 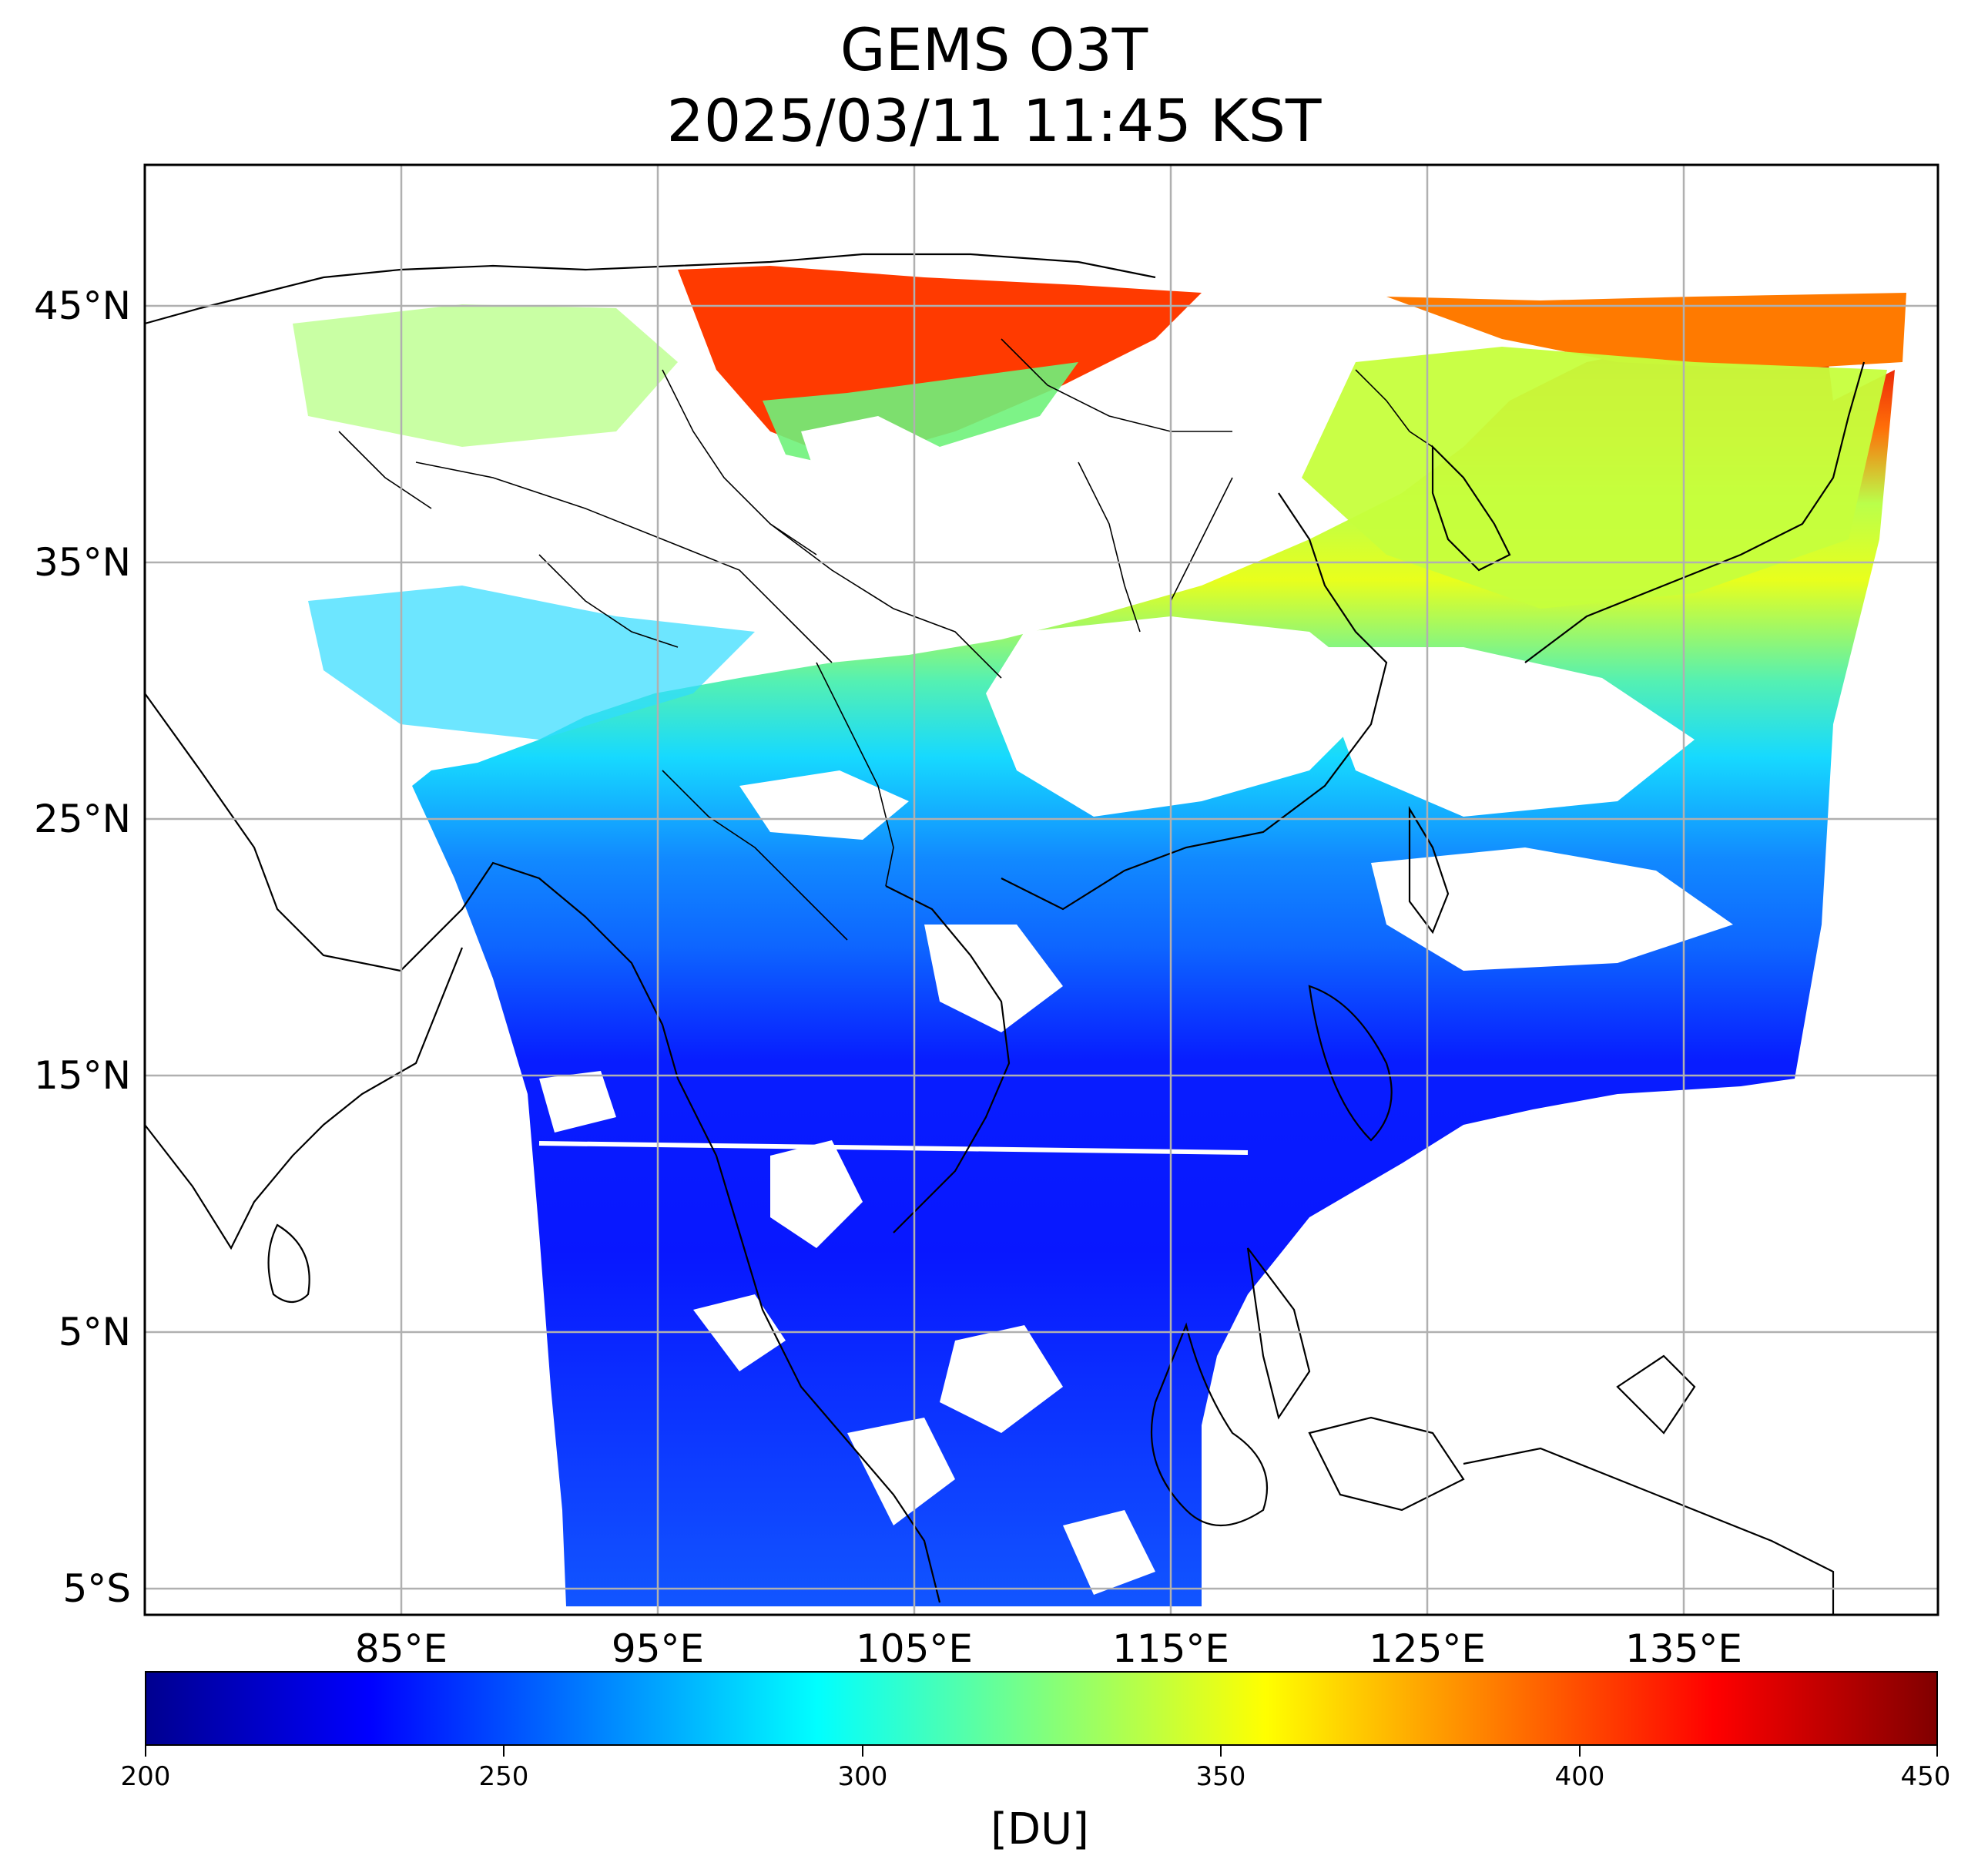 I want to click on colorbar-tick-label: 350, so click(x=1220, y=1776).